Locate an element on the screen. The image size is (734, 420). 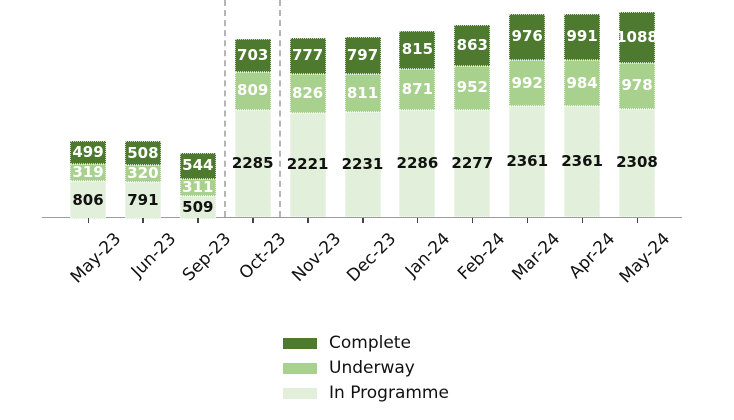
bar-value-label: 544 is located at coordinates (198, 165).